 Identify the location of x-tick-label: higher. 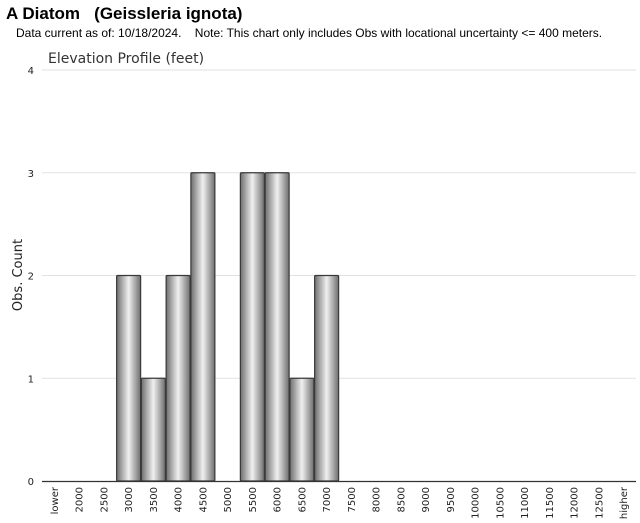
(624, 502).